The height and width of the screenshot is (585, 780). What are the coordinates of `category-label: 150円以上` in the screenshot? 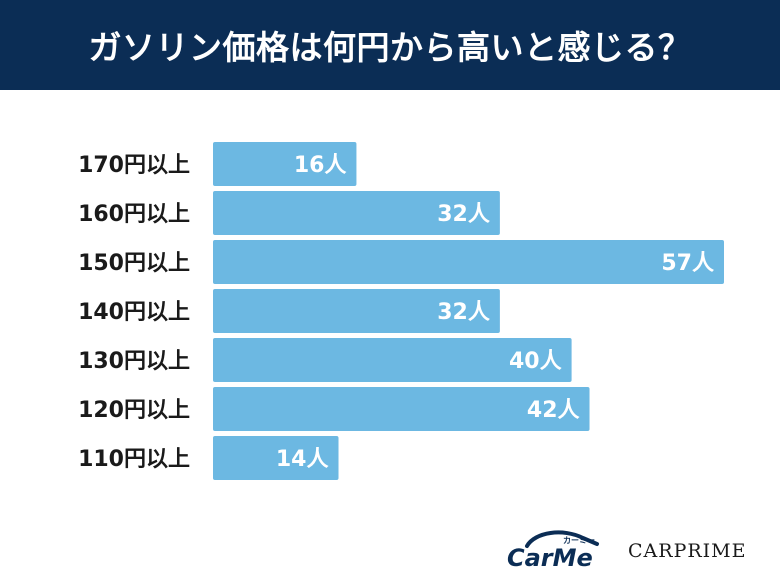 It's located at (134, 263).